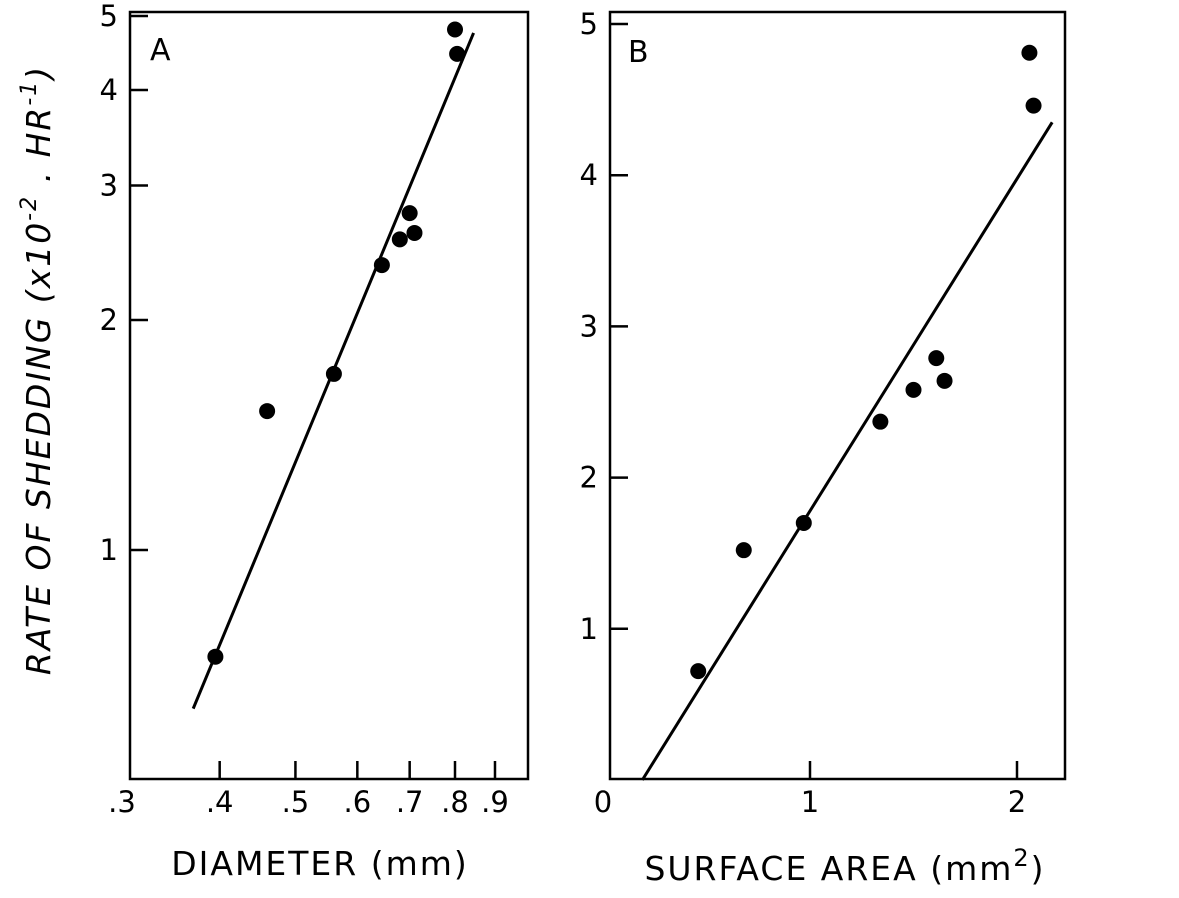  What do you see at coordinates (29, 93) in the screenshot?
I see `y-axis-title-exp2: -1` at bounding box center [29, 93].